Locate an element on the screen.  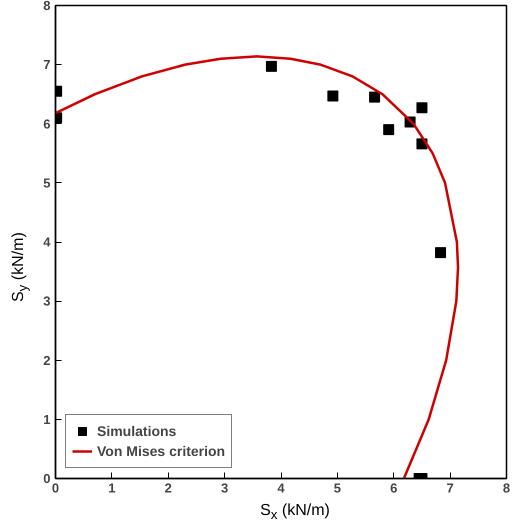
x-tick-label: 5 is located at coordinates (337, 488).